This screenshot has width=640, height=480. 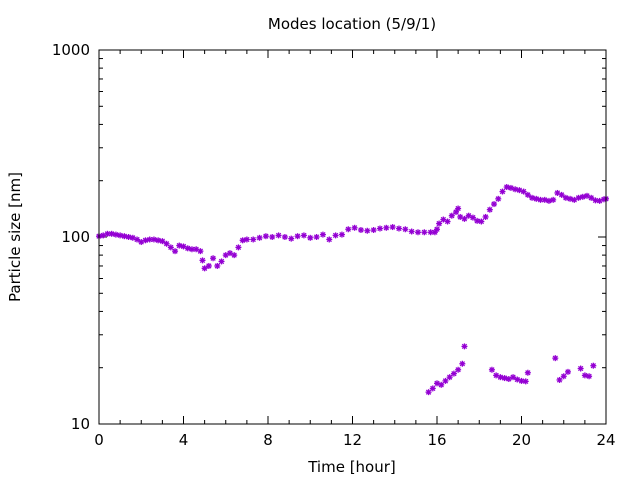 I want to click on y-tick-label: 100, so click(x=75, y=237).